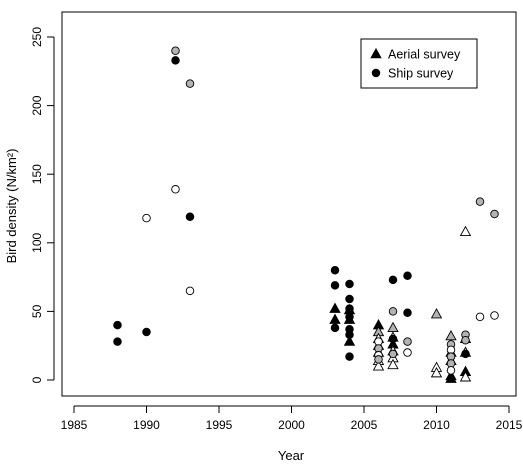  I want to click on x-axis-label: Year, so click(291, 455).